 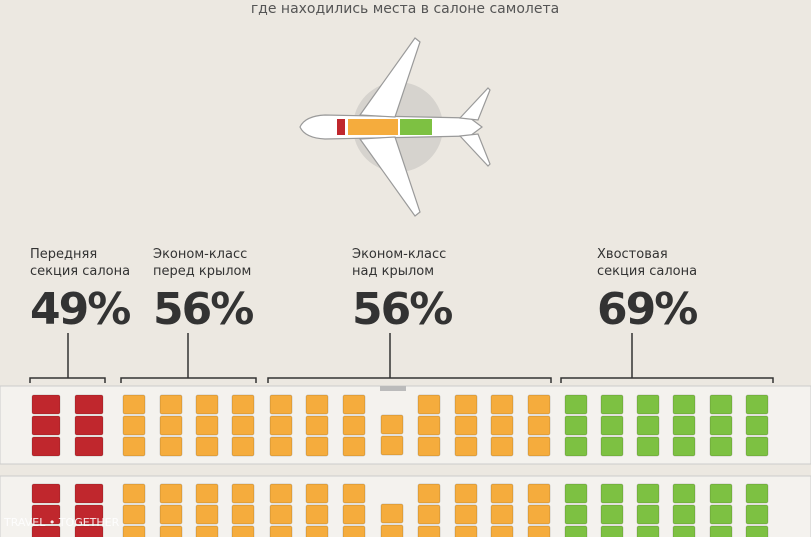 I want to click on galley, so click(x=393, y=388).